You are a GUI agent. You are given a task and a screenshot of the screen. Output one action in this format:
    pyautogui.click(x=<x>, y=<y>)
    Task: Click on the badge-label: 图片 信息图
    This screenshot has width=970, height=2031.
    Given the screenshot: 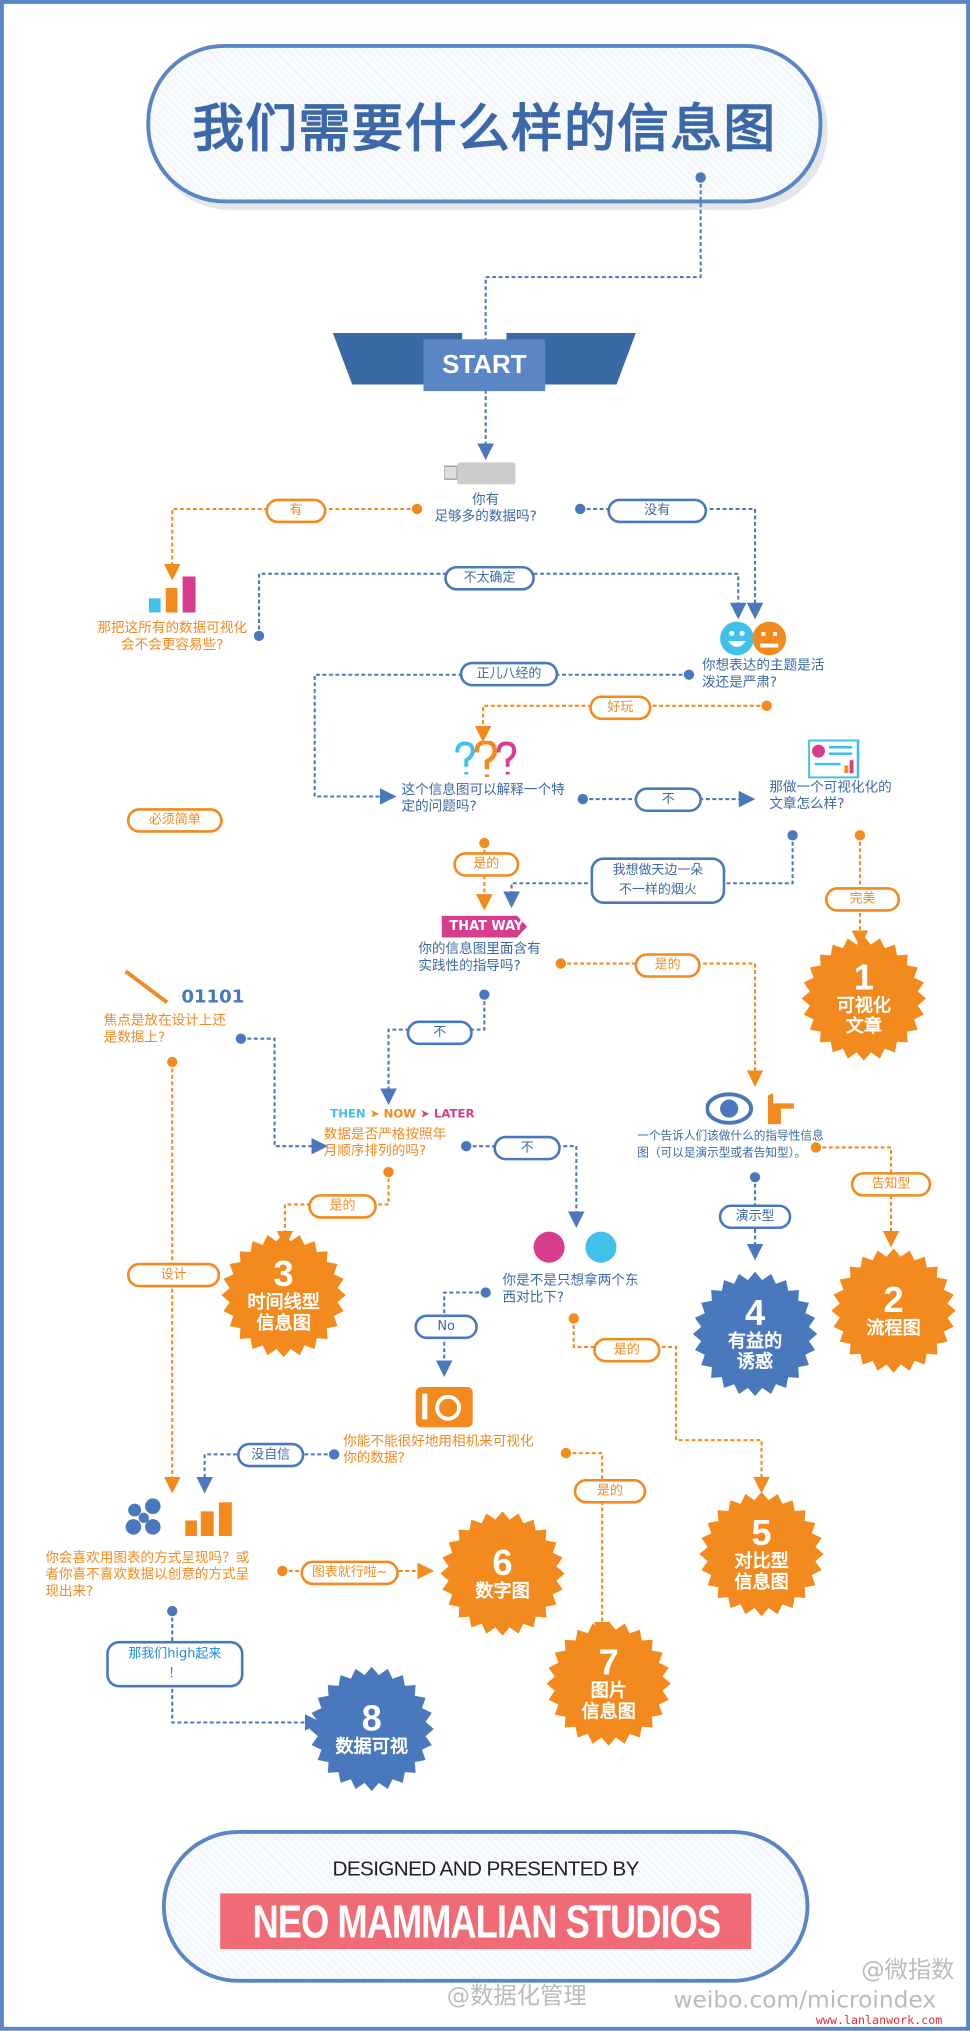 What is the action you would take?
    pyautogui.click(x=608, y=1702)
    